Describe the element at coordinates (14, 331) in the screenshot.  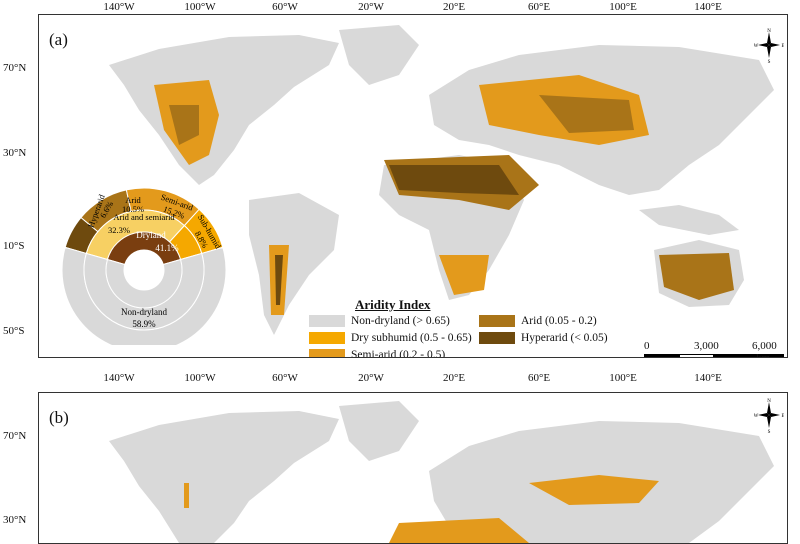
I see `lat-tick: 50°S` at that location.